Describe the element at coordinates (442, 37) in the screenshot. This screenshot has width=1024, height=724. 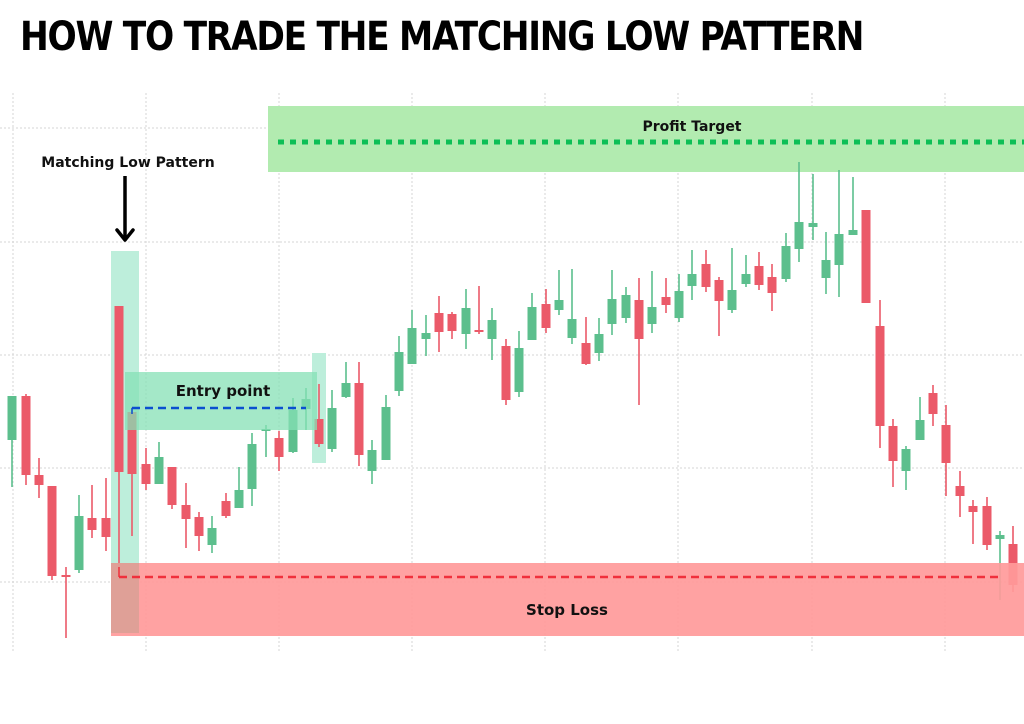
I see `page-title: HOW TO TRADE THE MATCHING LOW PATTERN` at that location.